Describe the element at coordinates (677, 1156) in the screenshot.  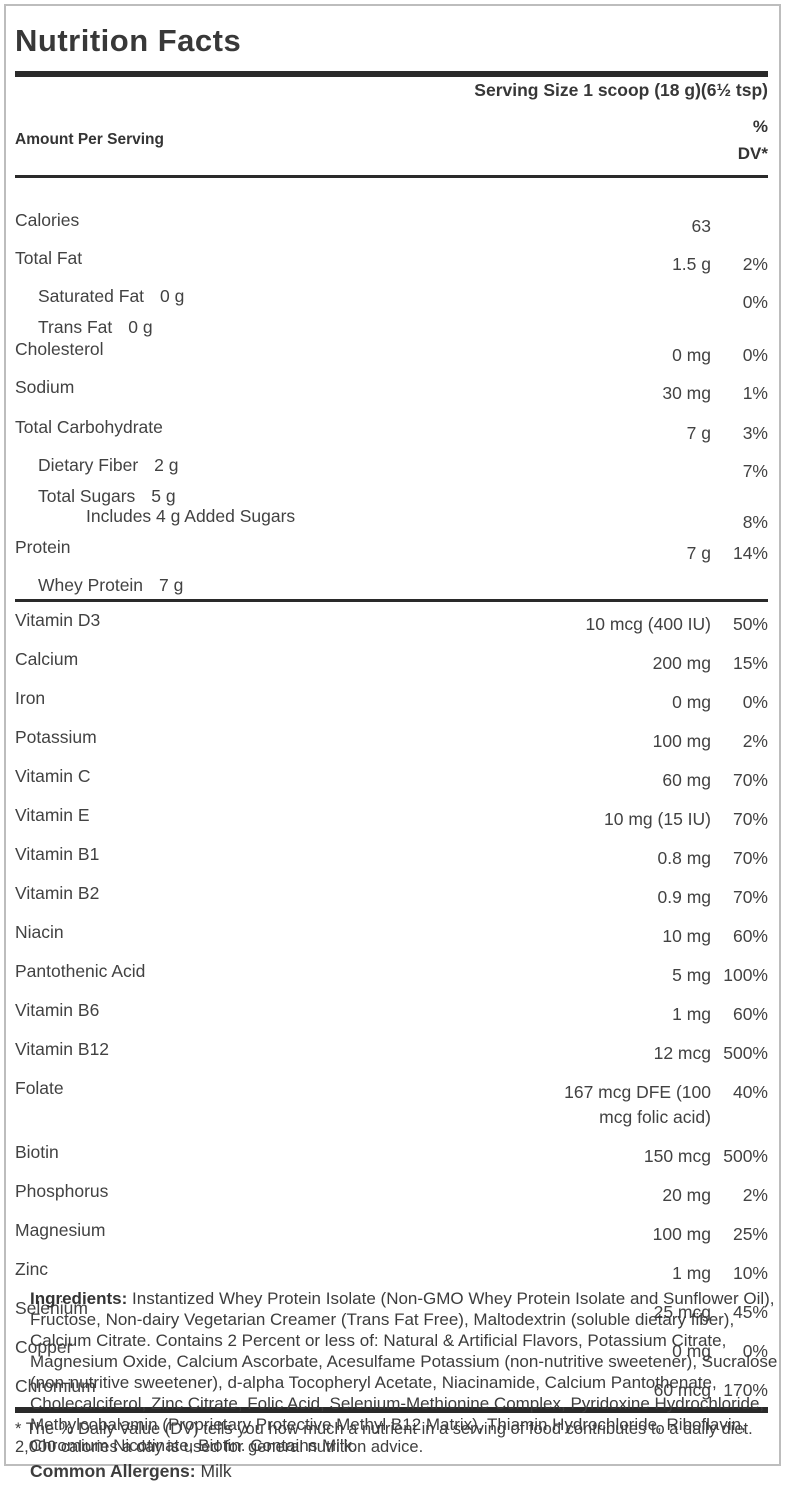
I see `nutrient-amount-line1: 150 mcg` at that location.